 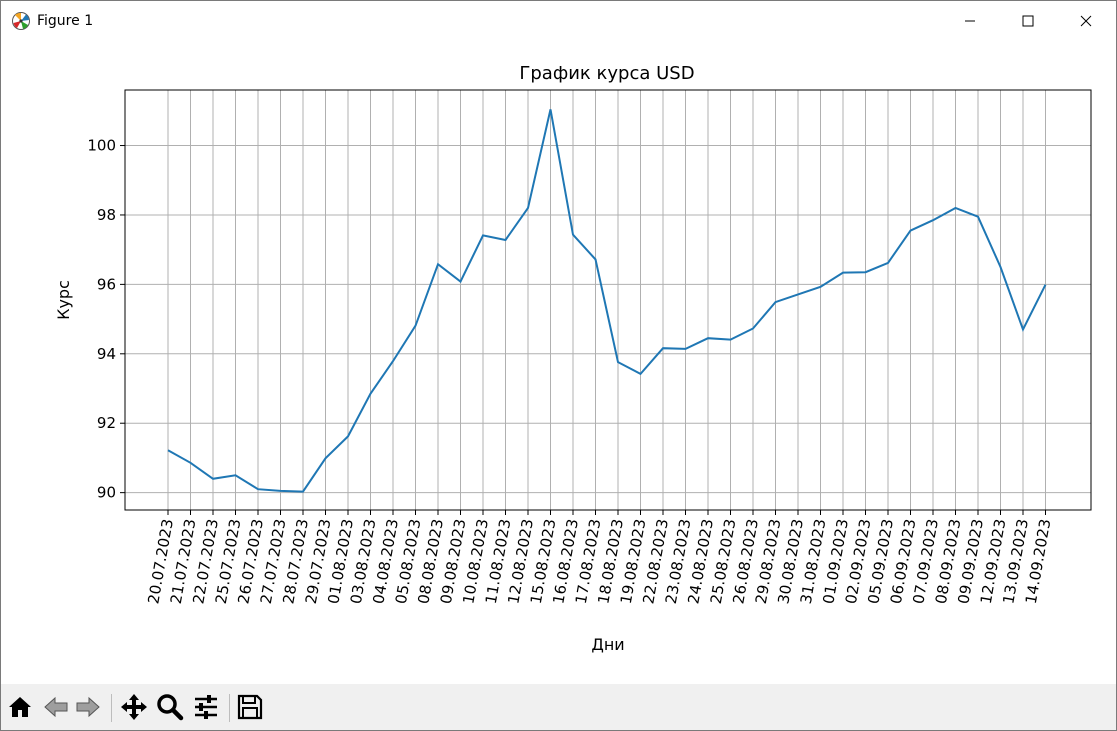 I want to click on maximize-button, so click(x=1028, y=21).